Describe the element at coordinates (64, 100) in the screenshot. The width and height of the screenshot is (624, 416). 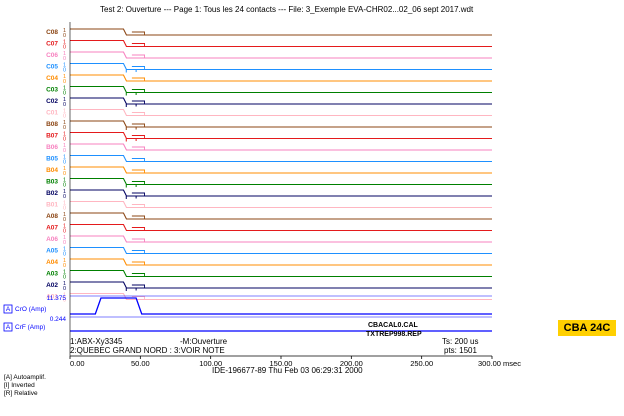
I see `channel-high-label-c02: 1` at that location.